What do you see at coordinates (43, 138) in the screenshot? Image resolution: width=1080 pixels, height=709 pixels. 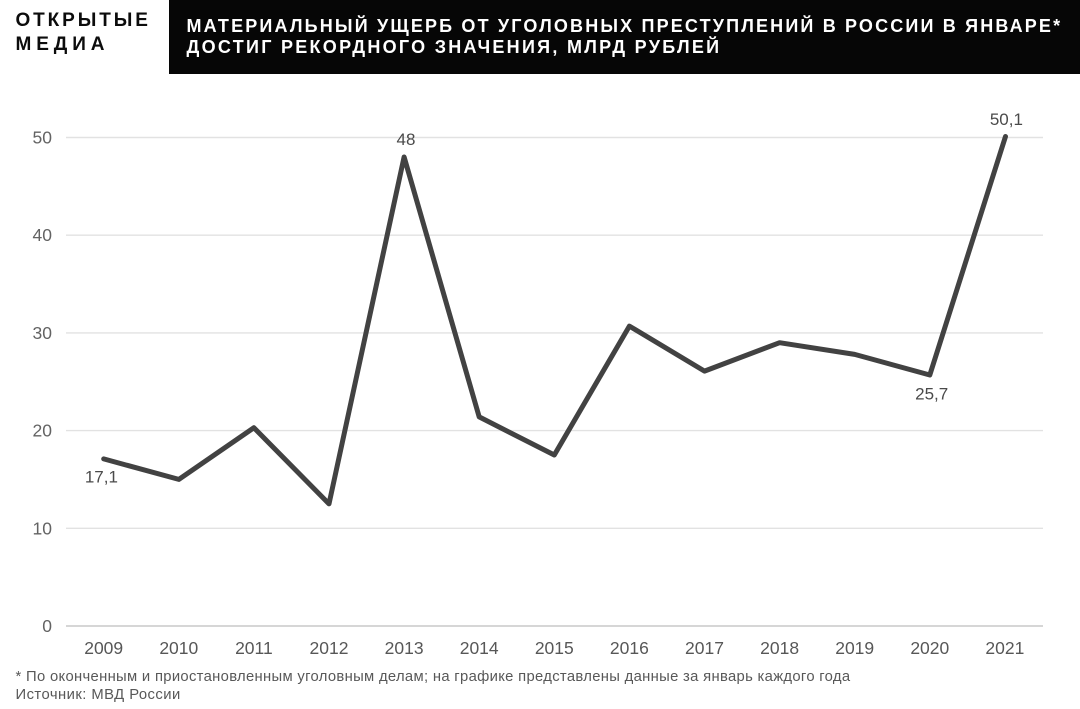 I see `svg-text: 50` at bounding box center [43, 138].